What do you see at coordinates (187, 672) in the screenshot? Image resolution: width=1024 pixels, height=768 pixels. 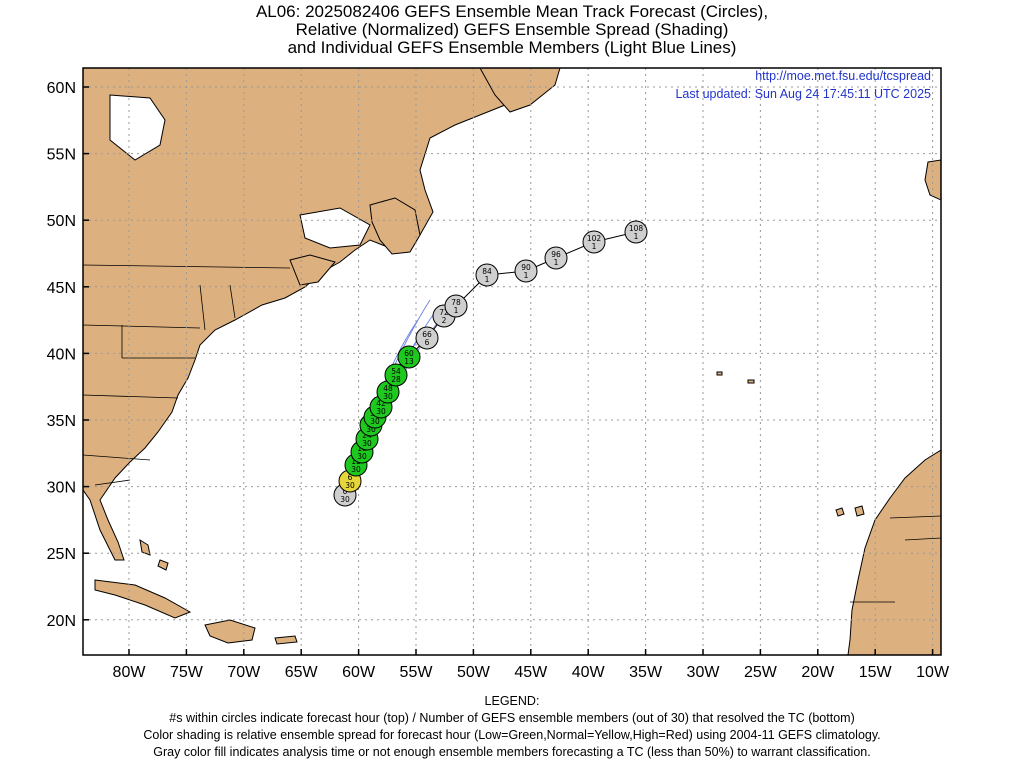 I see `lon-label: 75W` at bounding box center [187, 672].